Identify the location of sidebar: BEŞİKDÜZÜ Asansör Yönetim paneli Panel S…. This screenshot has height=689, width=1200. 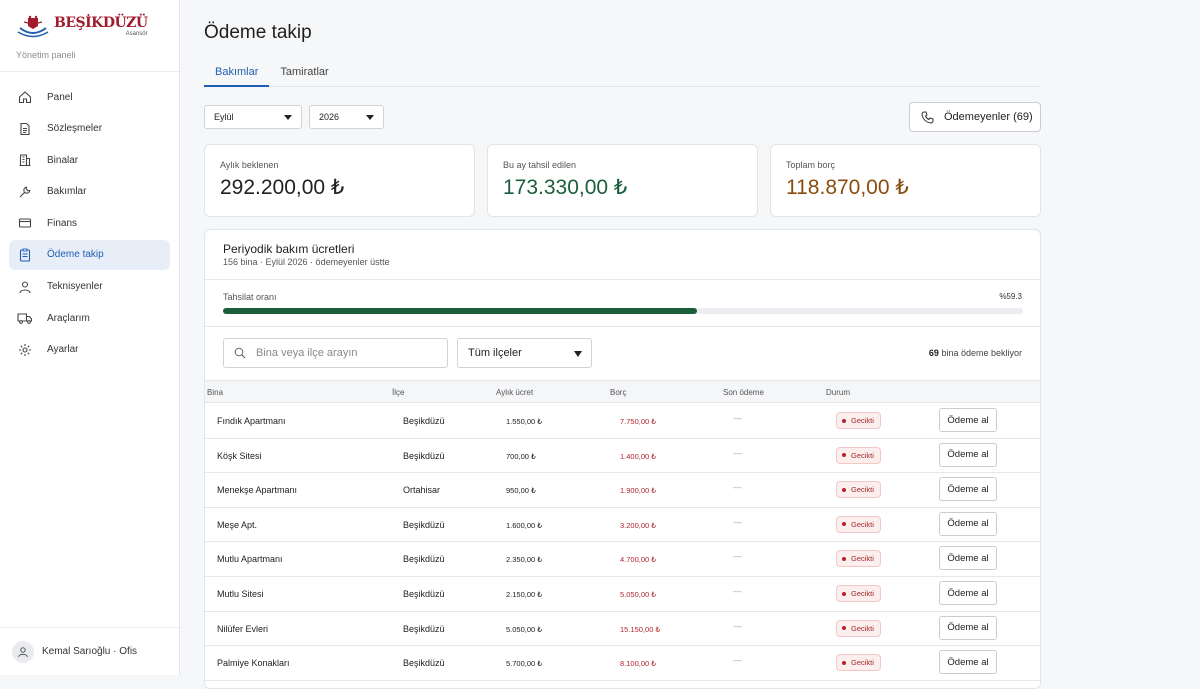
(90, 337).